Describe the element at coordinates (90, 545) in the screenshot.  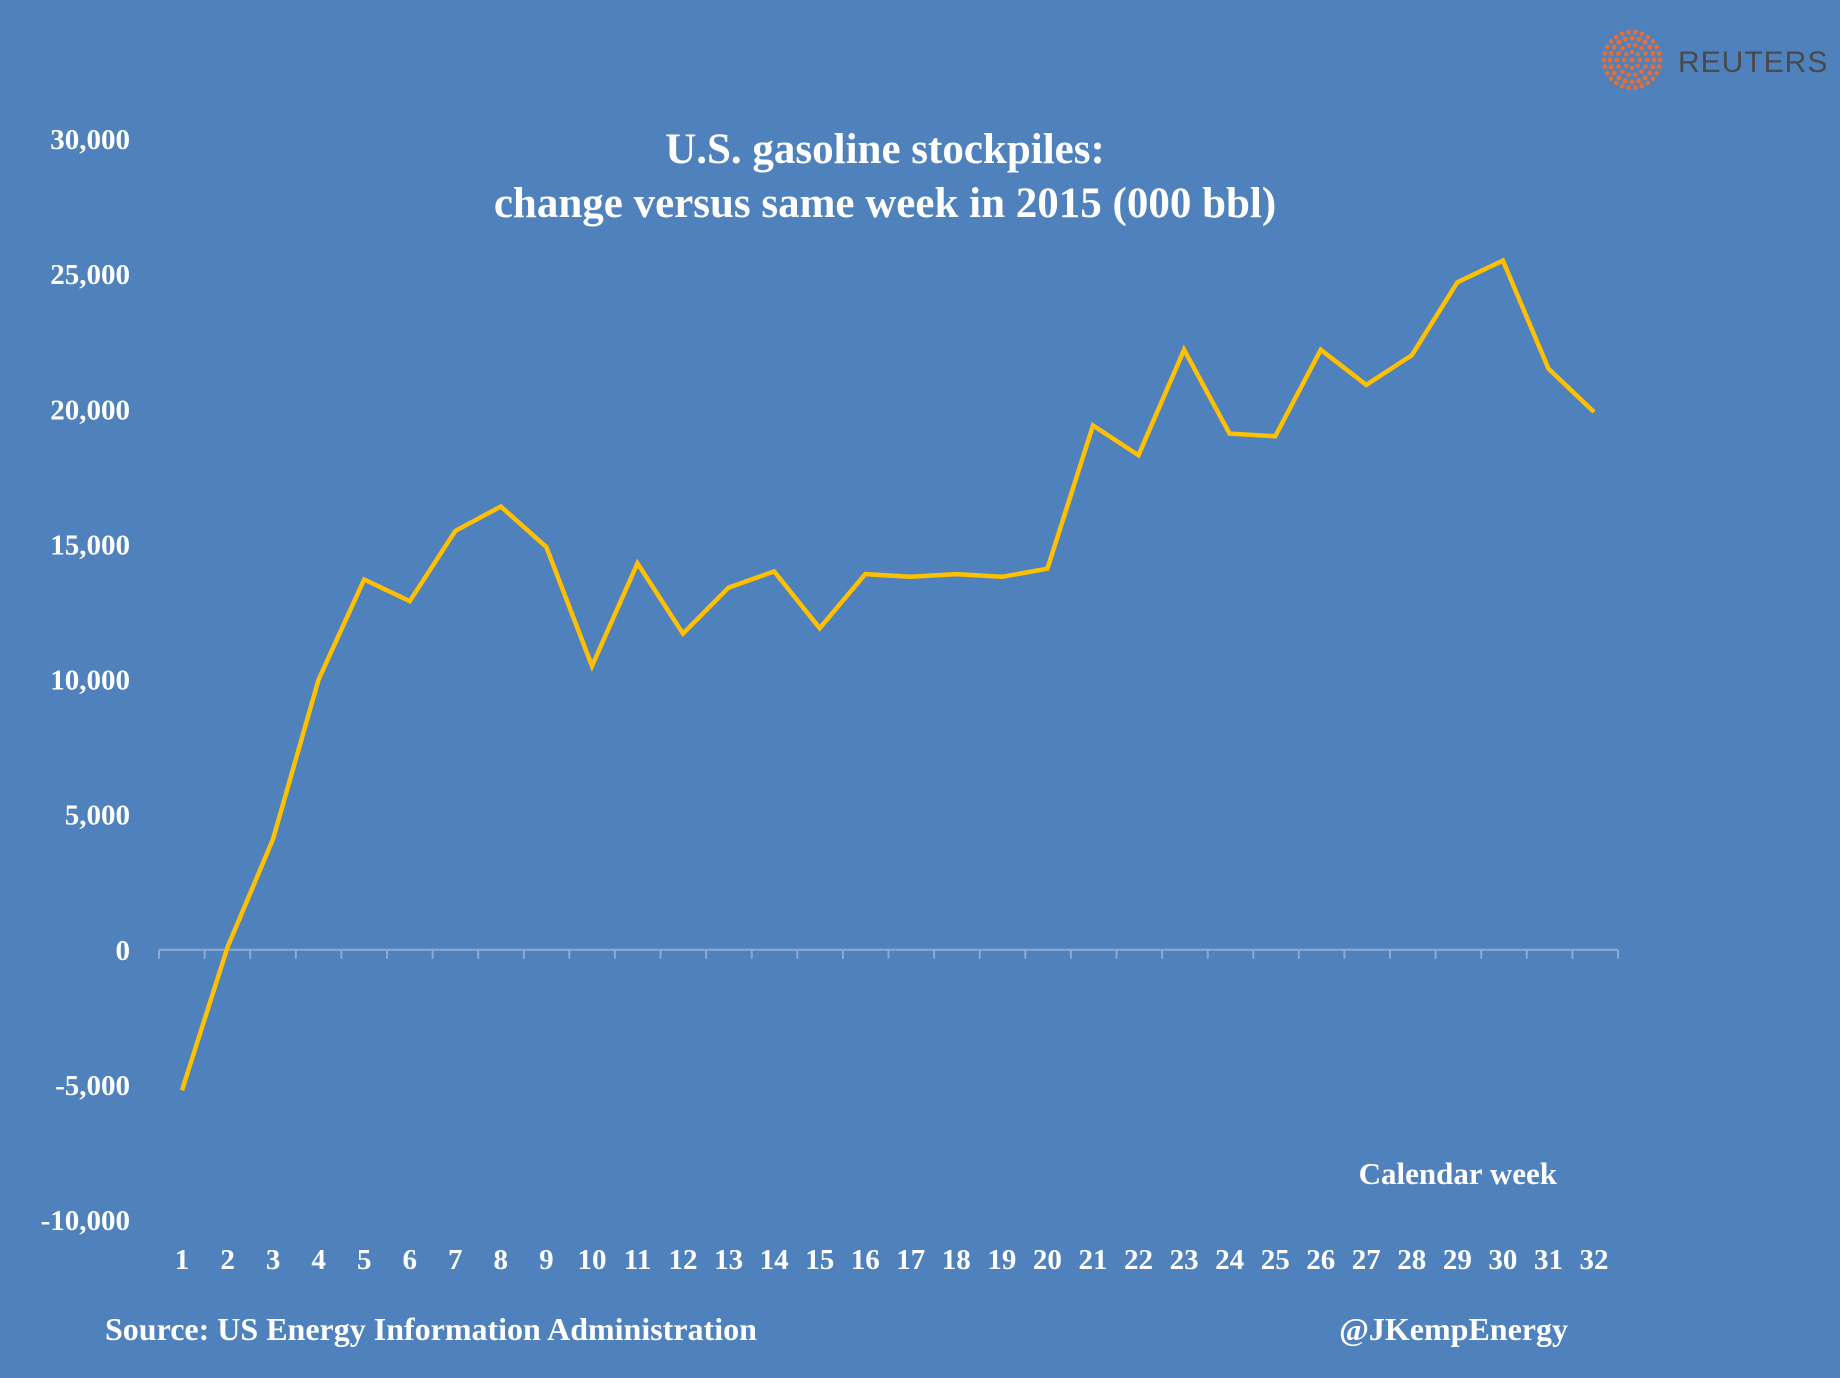
I see `y-tick-label: 15,000` at that location.